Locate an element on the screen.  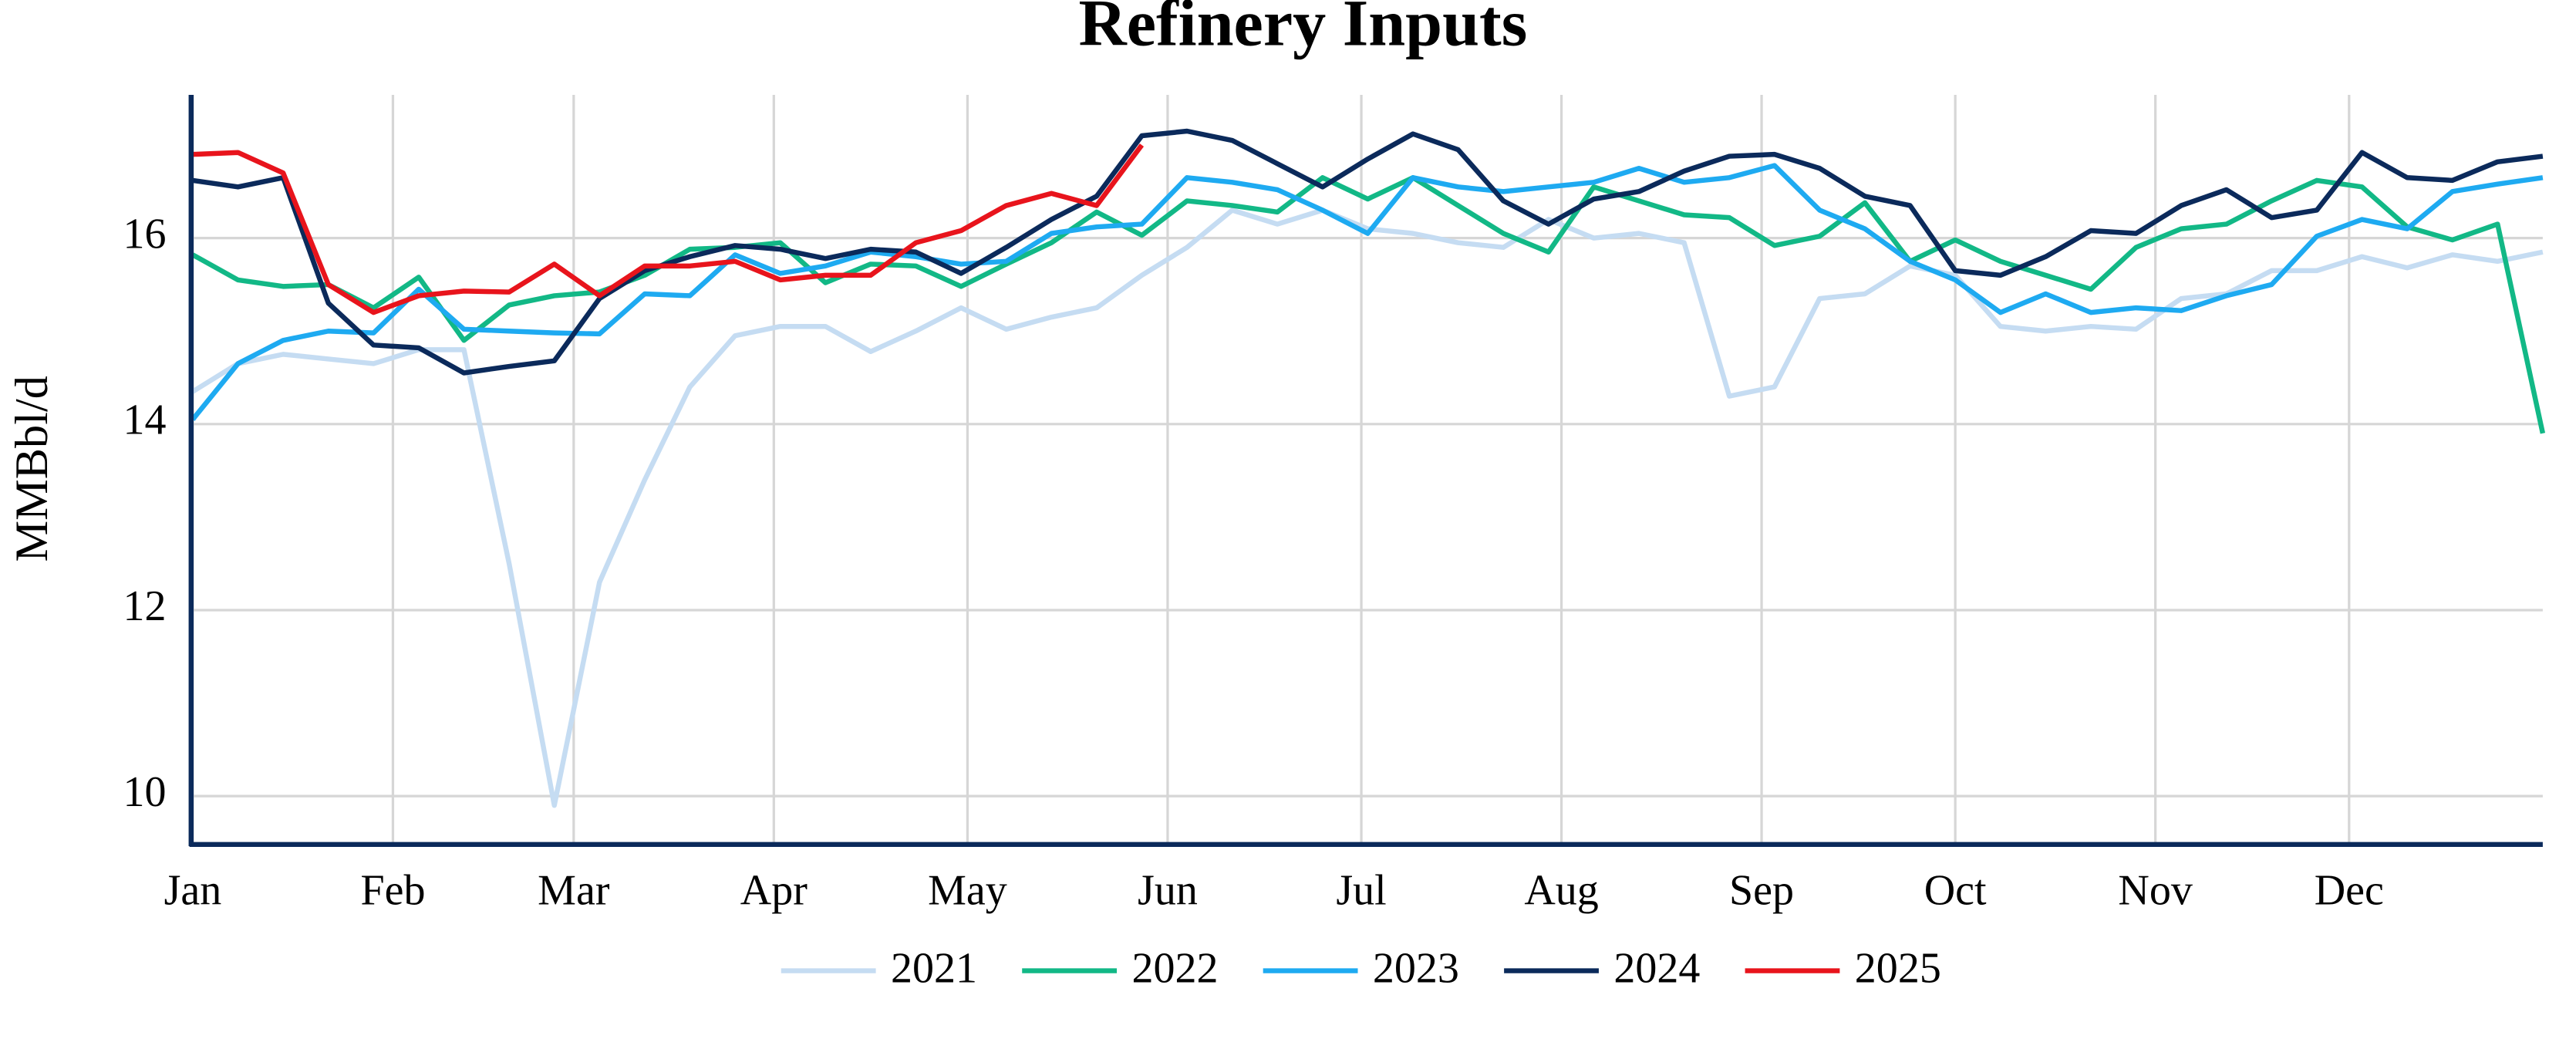
x-tick-label: Sep is located at coordinates (1761, 890).